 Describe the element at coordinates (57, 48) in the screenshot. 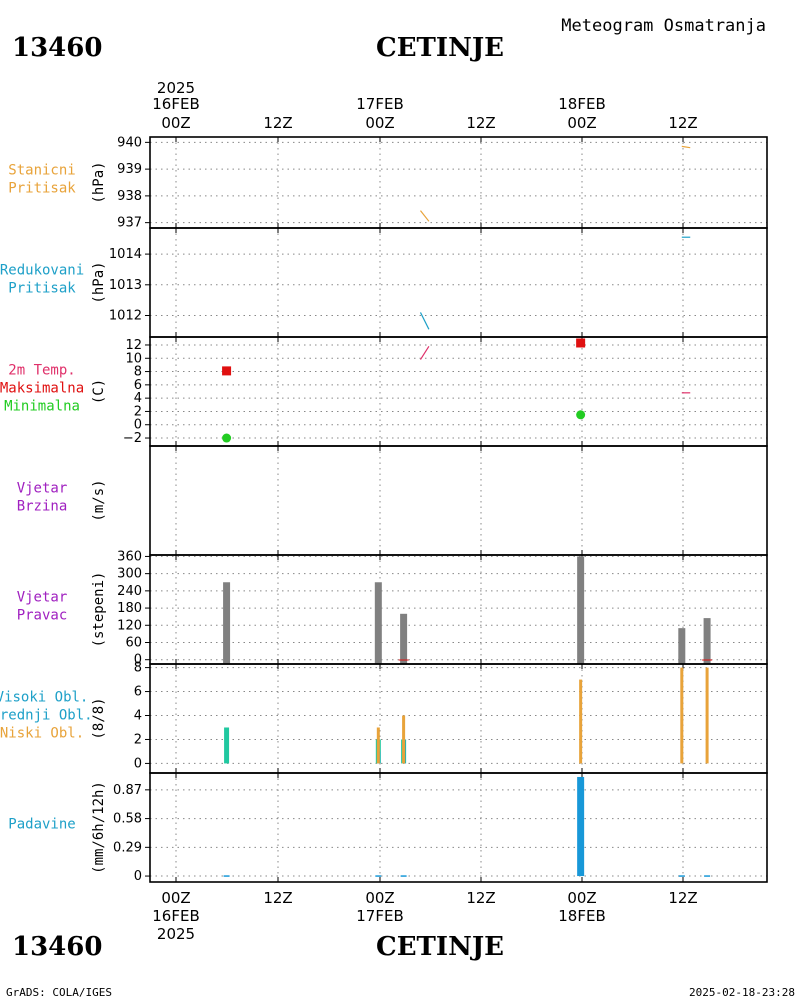

I see `station-id-top: 13460` at that location.